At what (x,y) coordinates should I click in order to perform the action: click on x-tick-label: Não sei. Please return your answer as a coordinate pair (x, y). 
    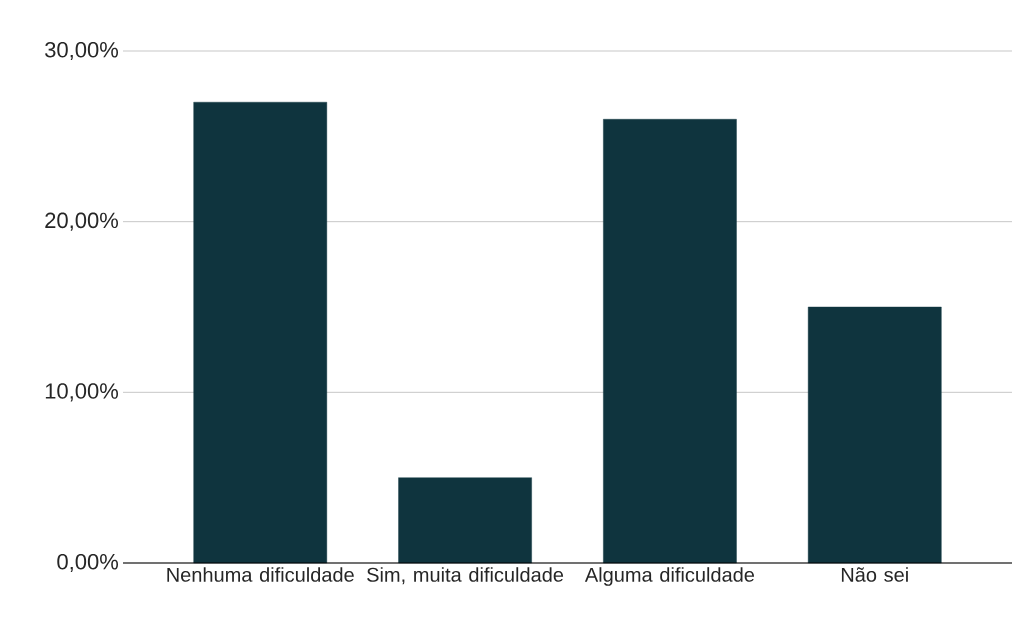
    Looking at the image, I should click on (874, 574).